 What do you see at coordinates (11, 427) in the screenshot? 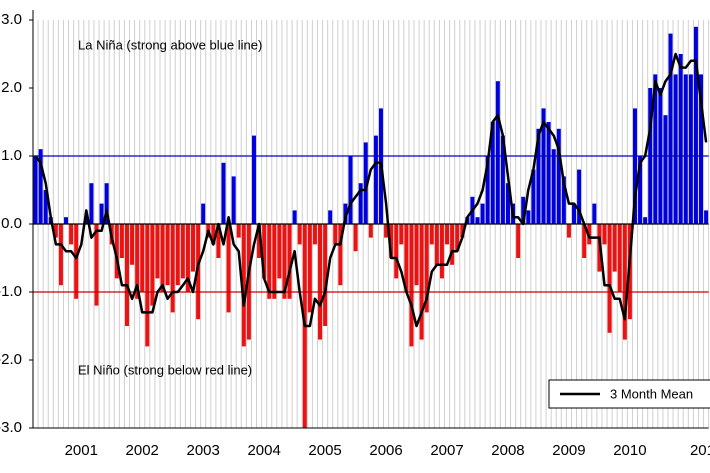
I see `y-tick-label: -3.0` at bounding box center [11, 427].